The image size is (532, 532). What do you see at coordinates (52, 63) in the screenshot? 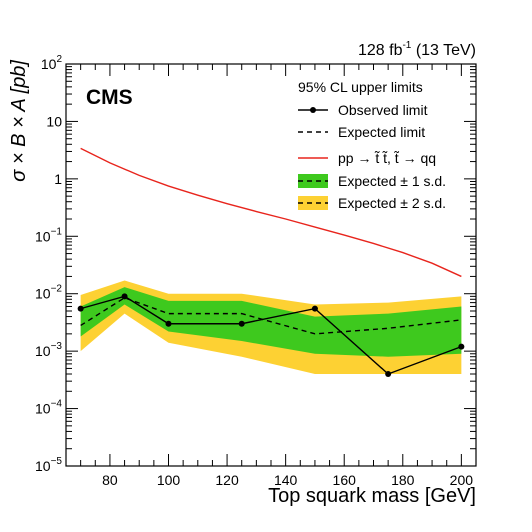
I see `y-tick-label: 10²` at bounding box center [52, 63].